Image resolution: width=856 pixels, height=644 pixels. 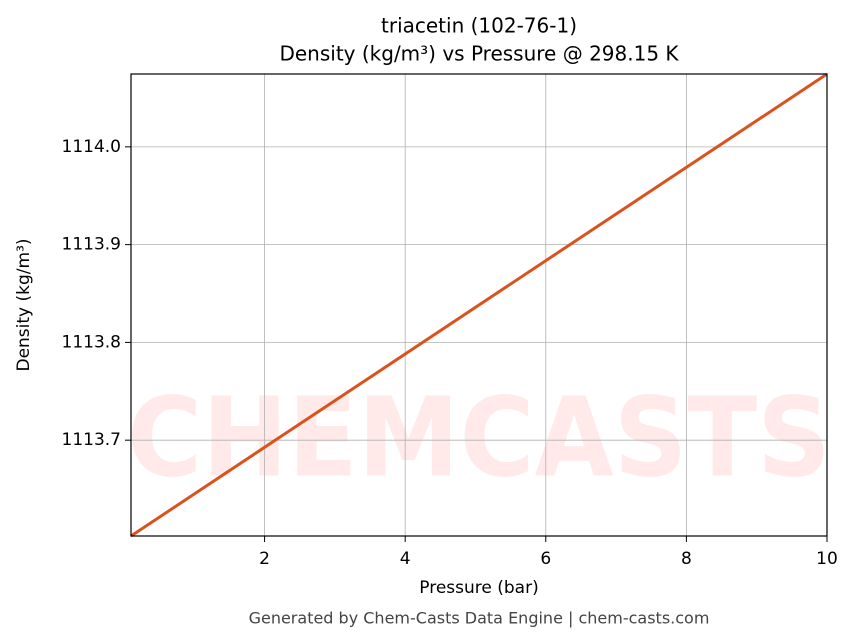 What do you see at coordinates (478, 588) in the screenshot?
I see `x-axis-label: Pressure (bar)` at bounding box center [478, 588].